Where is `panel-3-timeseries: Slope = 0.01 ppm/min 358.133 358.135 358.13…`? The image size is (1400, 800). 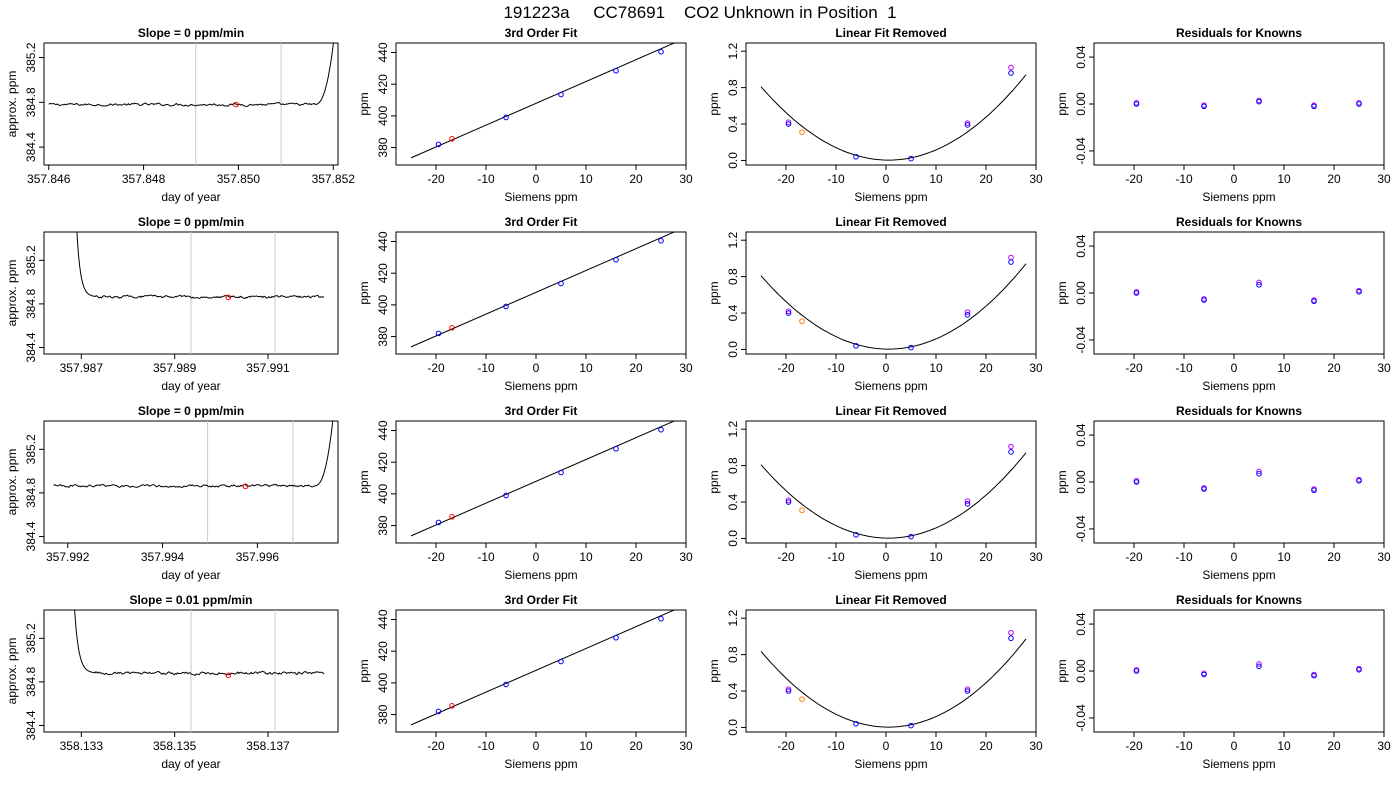 panel-3-timeseries: Slope = 0.01 ppm/min 358.133 358.135 358.13… is located at coordinates (172, 682).